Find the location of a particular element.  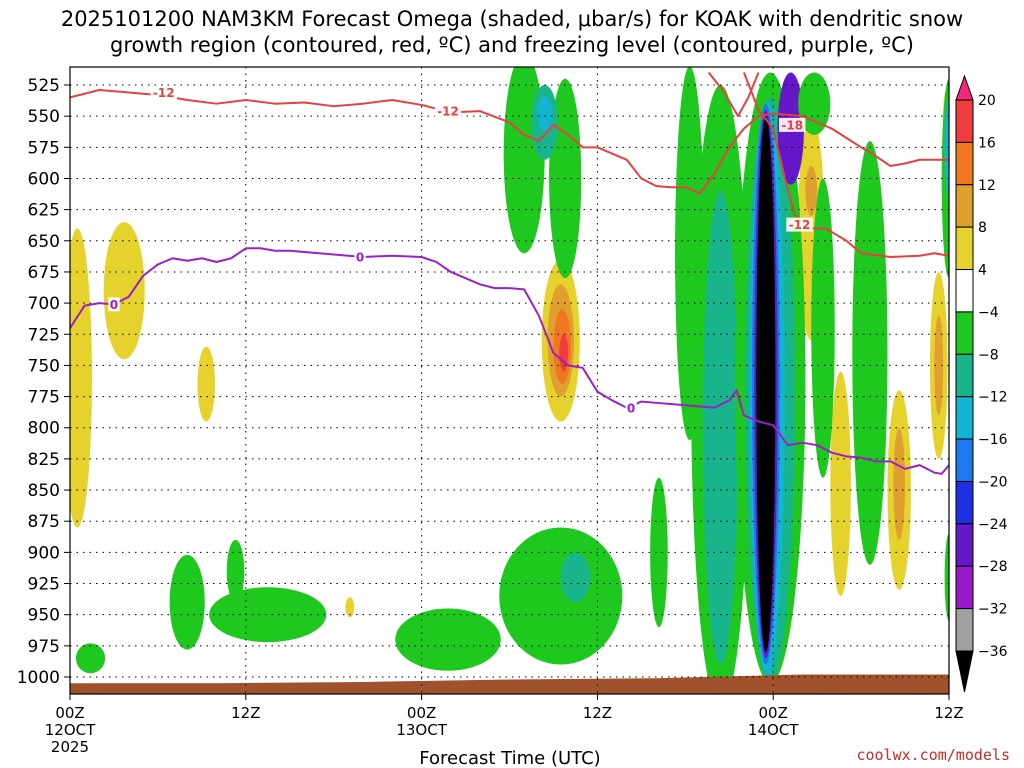

ytick-label-850: 850 is located at coordinates (44, 491).